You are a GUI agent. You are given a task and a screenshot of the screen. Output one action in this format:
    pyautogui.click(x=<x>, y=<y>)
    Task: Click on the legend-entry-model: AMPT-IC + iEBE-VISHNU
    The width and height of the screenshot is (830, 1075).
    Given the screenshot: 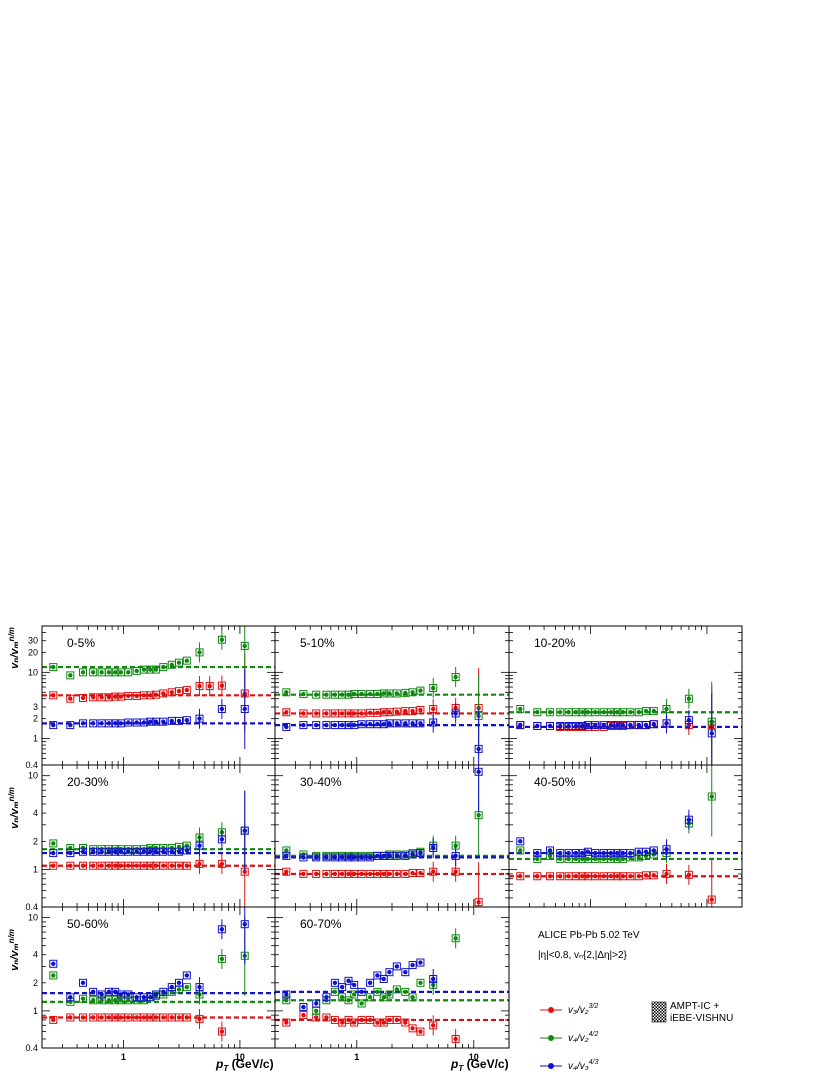 What is the action you would take?
    pyautogui.click(x=692, y=1012)
    